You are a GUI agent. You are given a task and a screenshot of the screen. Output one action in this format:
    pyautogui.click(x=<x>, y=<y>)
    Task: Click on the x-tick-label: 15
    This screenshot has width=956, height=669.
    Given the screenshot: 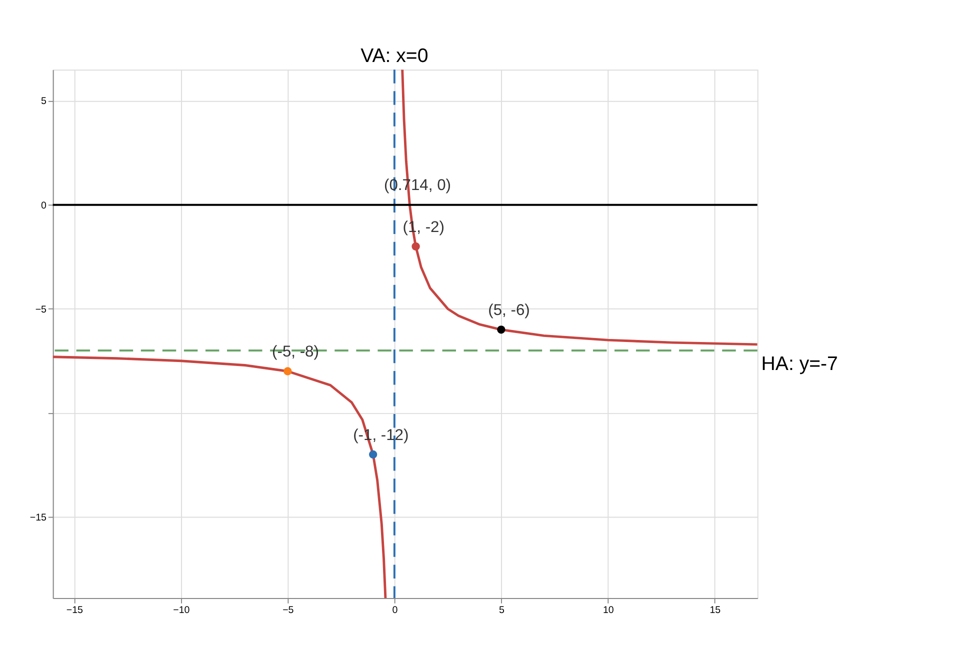 What is the action you would take?
    pyautogui.click(x=716, y=610)
    